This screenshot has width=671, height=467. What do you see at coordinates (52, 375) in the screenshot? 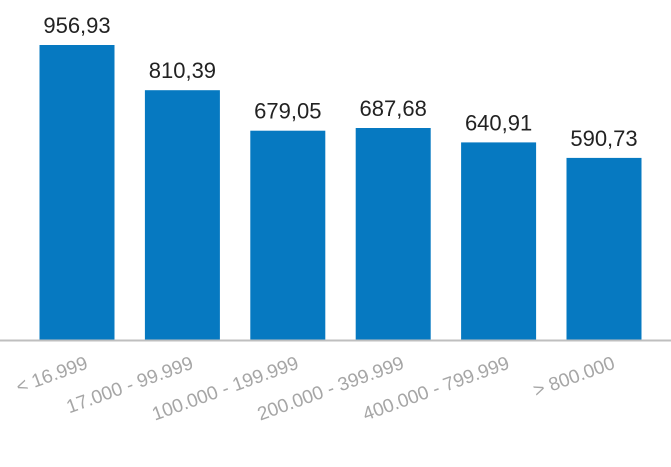
I see `x-tick-label-1: < 16.999` at bounding box center [52, 375].